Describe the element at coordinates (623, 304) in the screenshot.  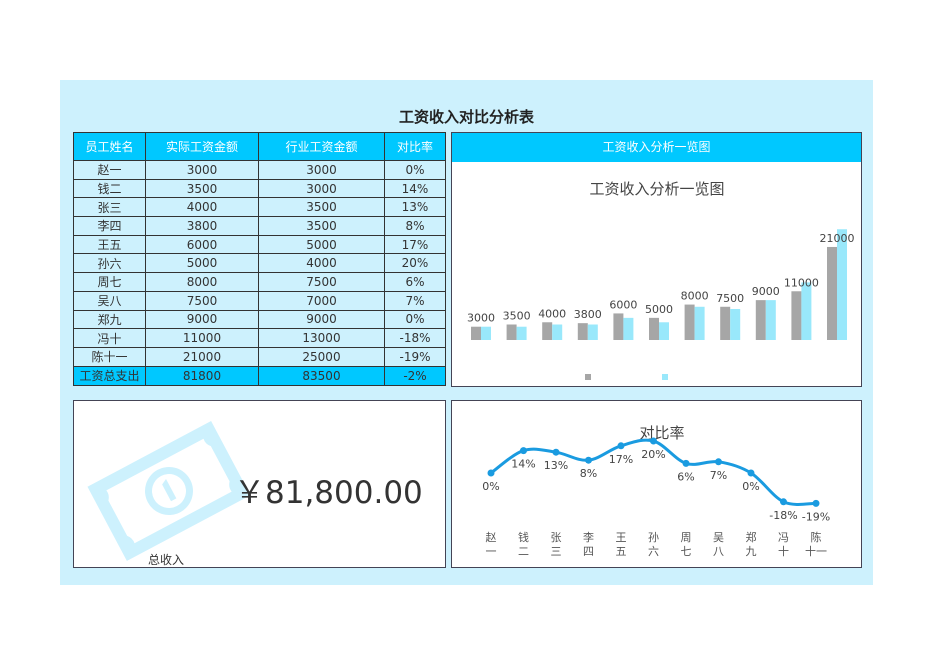
I see `data-label: 6000` at that location.